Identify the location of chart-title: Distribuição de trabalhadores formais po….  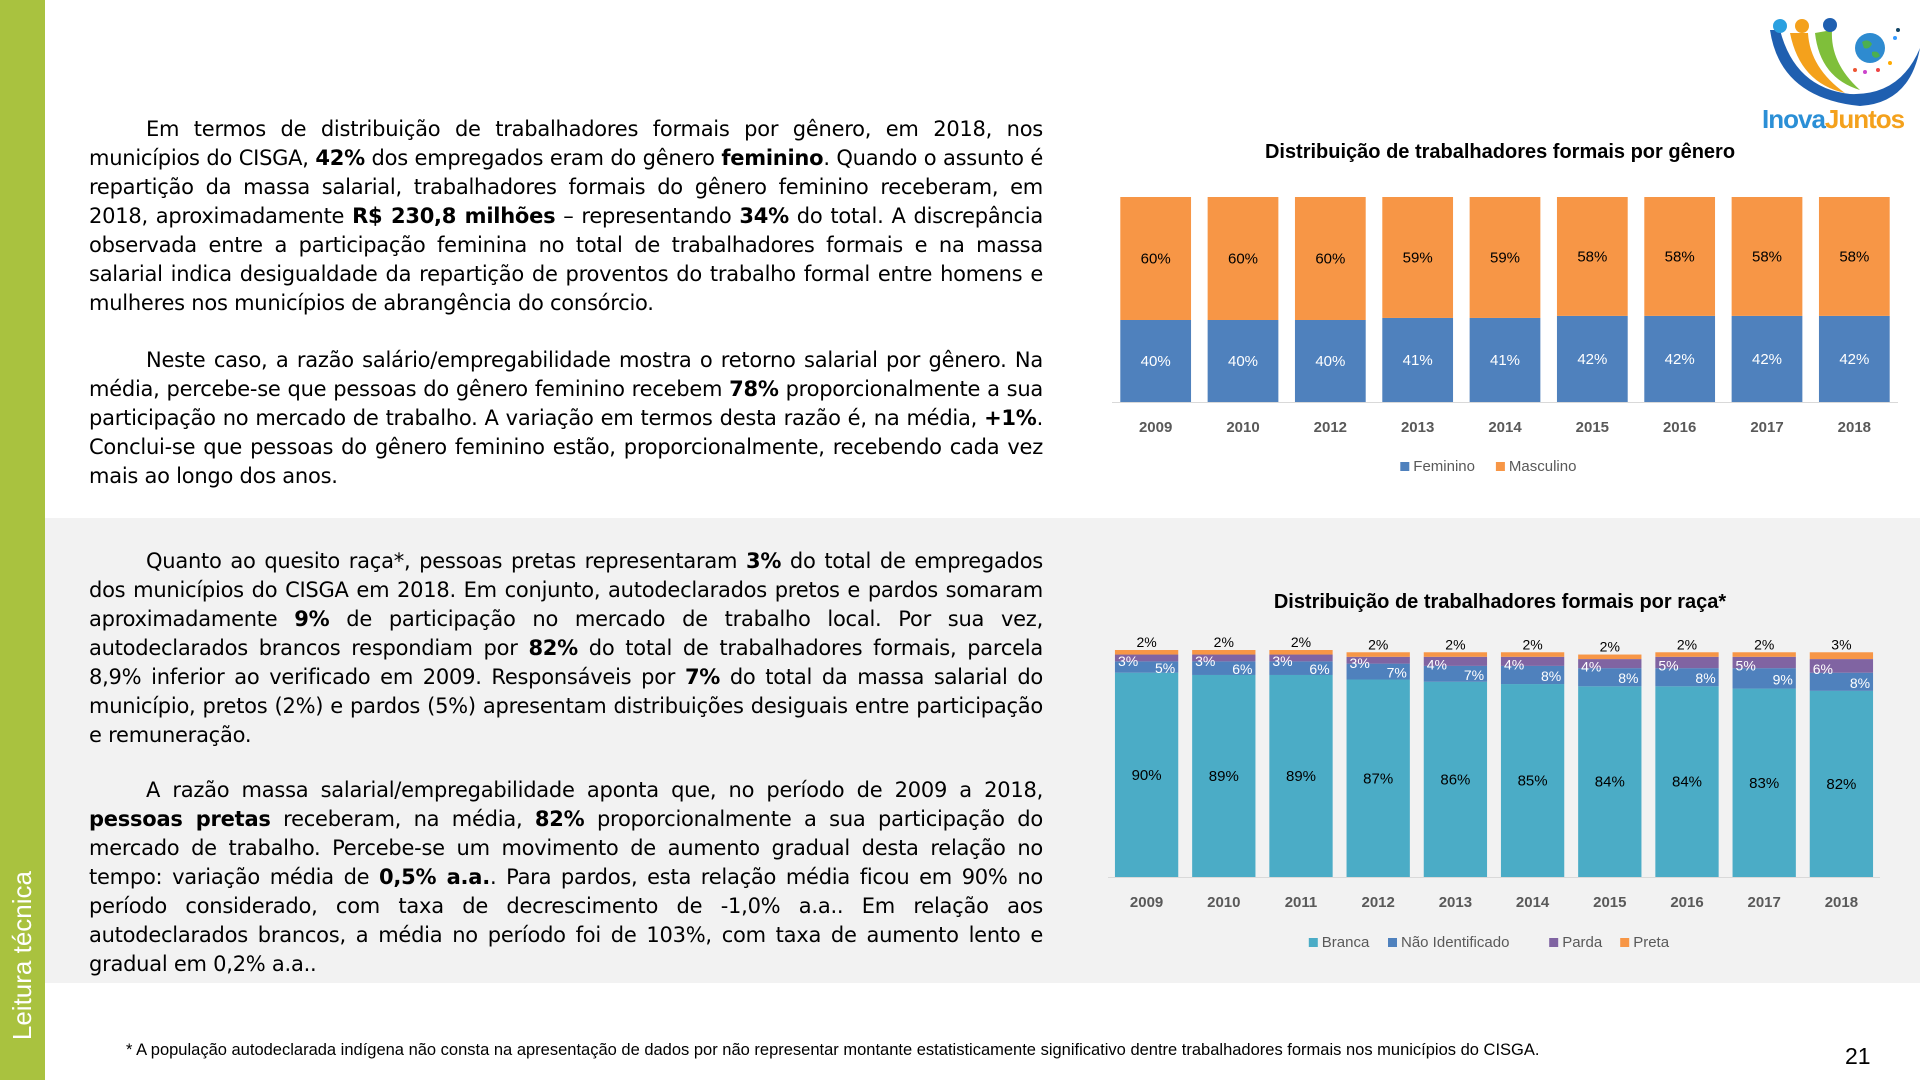
(1500, 152).